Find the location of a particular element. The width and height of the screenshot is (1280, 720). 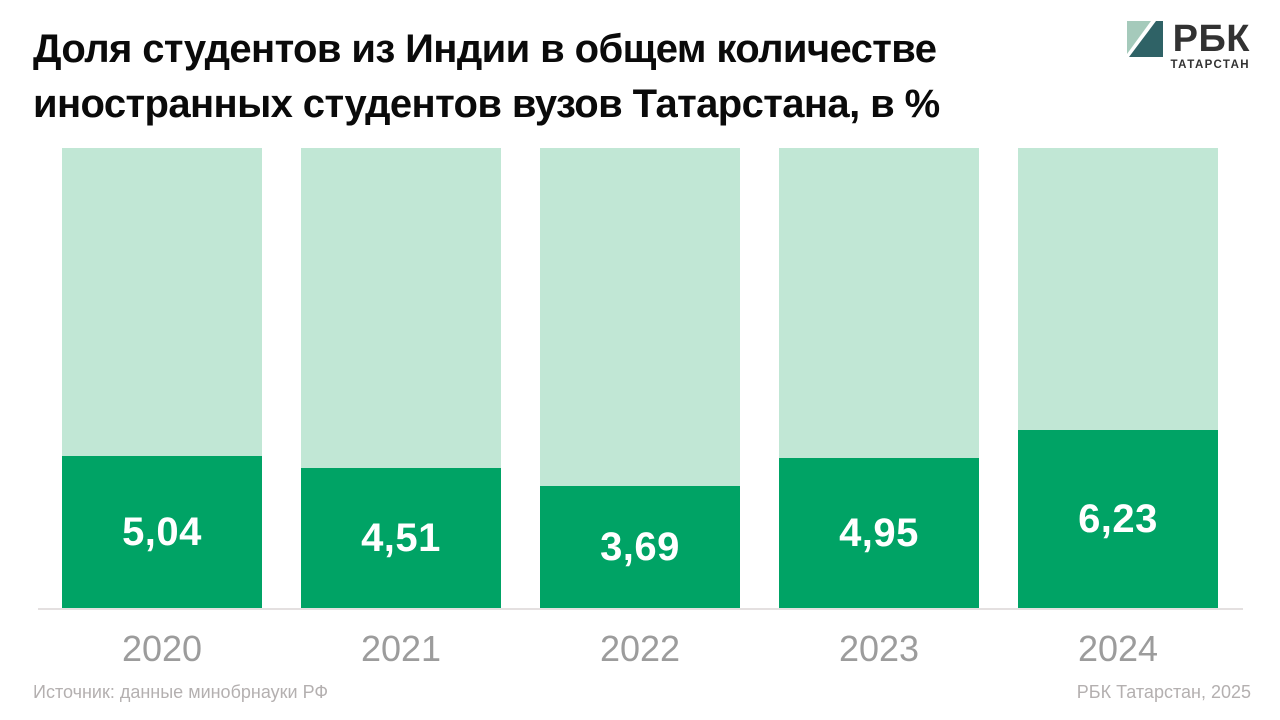

rbc-logo-icon is located at coordinates (1145, 39).